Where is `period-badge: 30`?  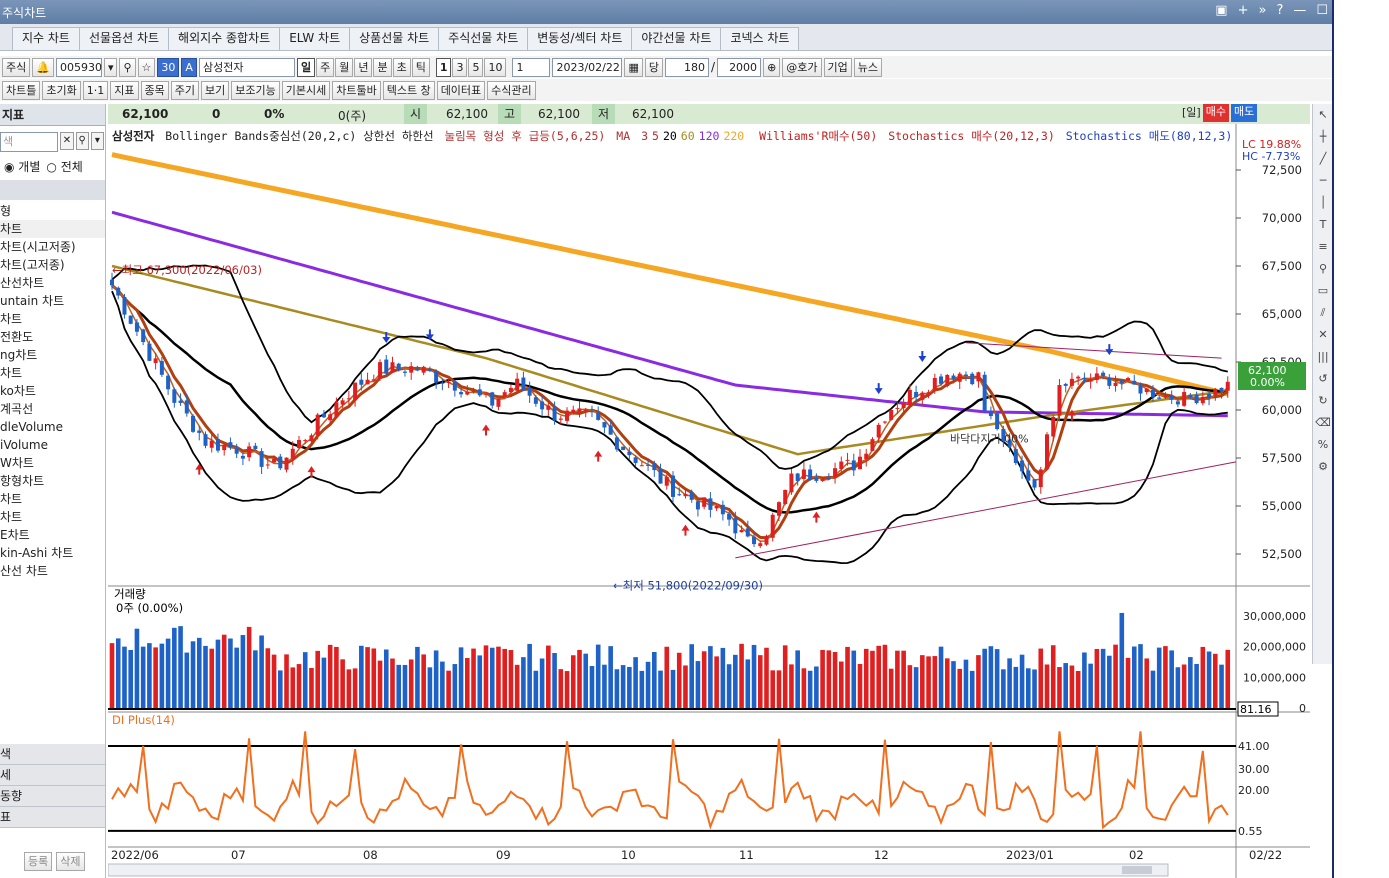 period-badge: 30 is located at coordinates (168, 67).